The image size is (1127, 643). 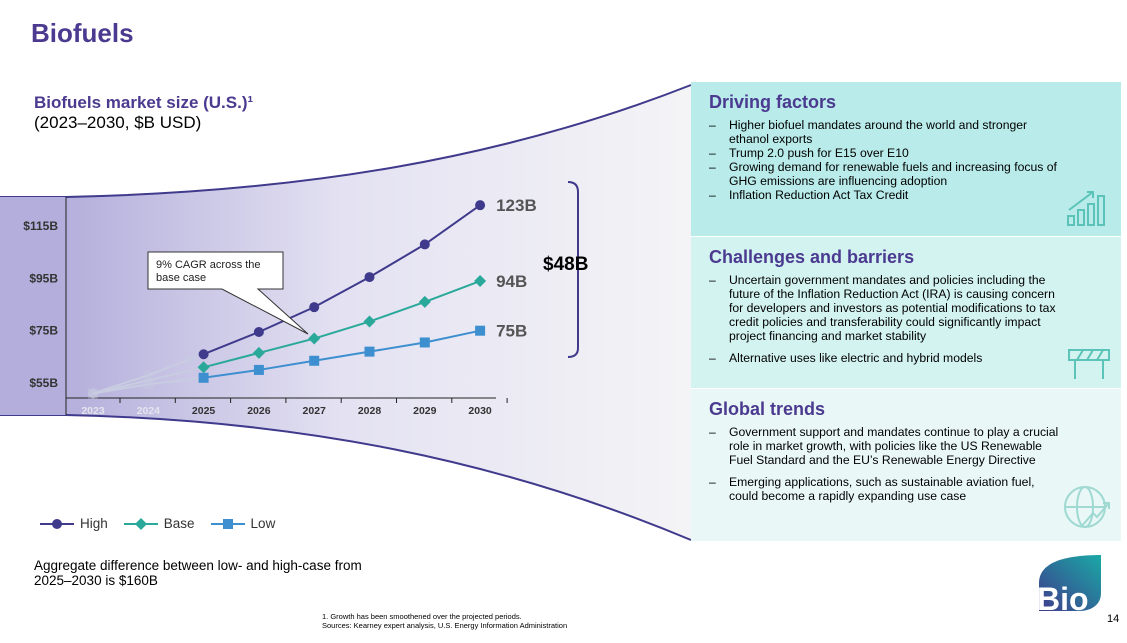 I want to click on x-tick-label: 2024, so click(x=149, y=411).